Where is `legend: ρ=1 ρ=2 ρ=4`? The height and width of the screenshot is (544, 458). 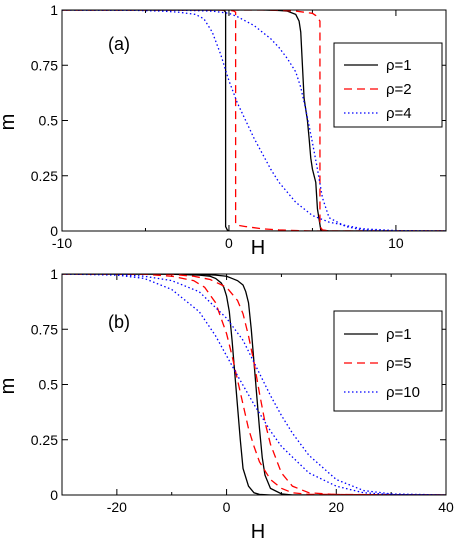
legend: ρ=1 ρ=2 ρ=4 is located at coordinates (388, 85).